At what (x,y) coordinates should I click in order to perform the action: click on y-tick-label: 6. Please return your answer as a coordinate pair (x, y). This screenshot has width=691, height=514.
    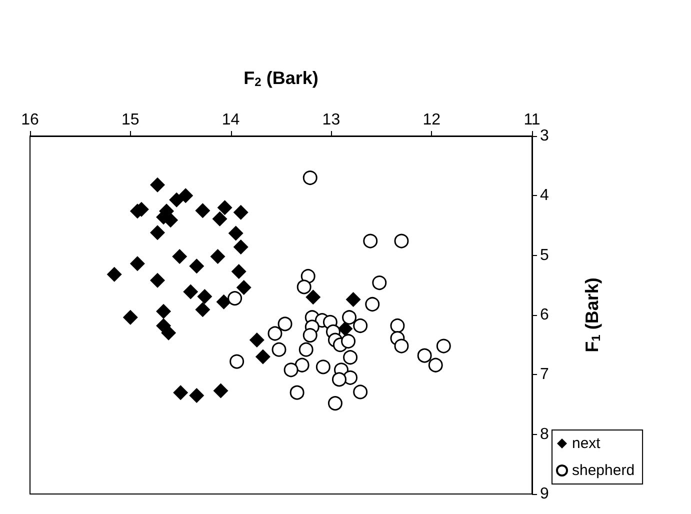
    Looking at the image, I should click on (544, 315).